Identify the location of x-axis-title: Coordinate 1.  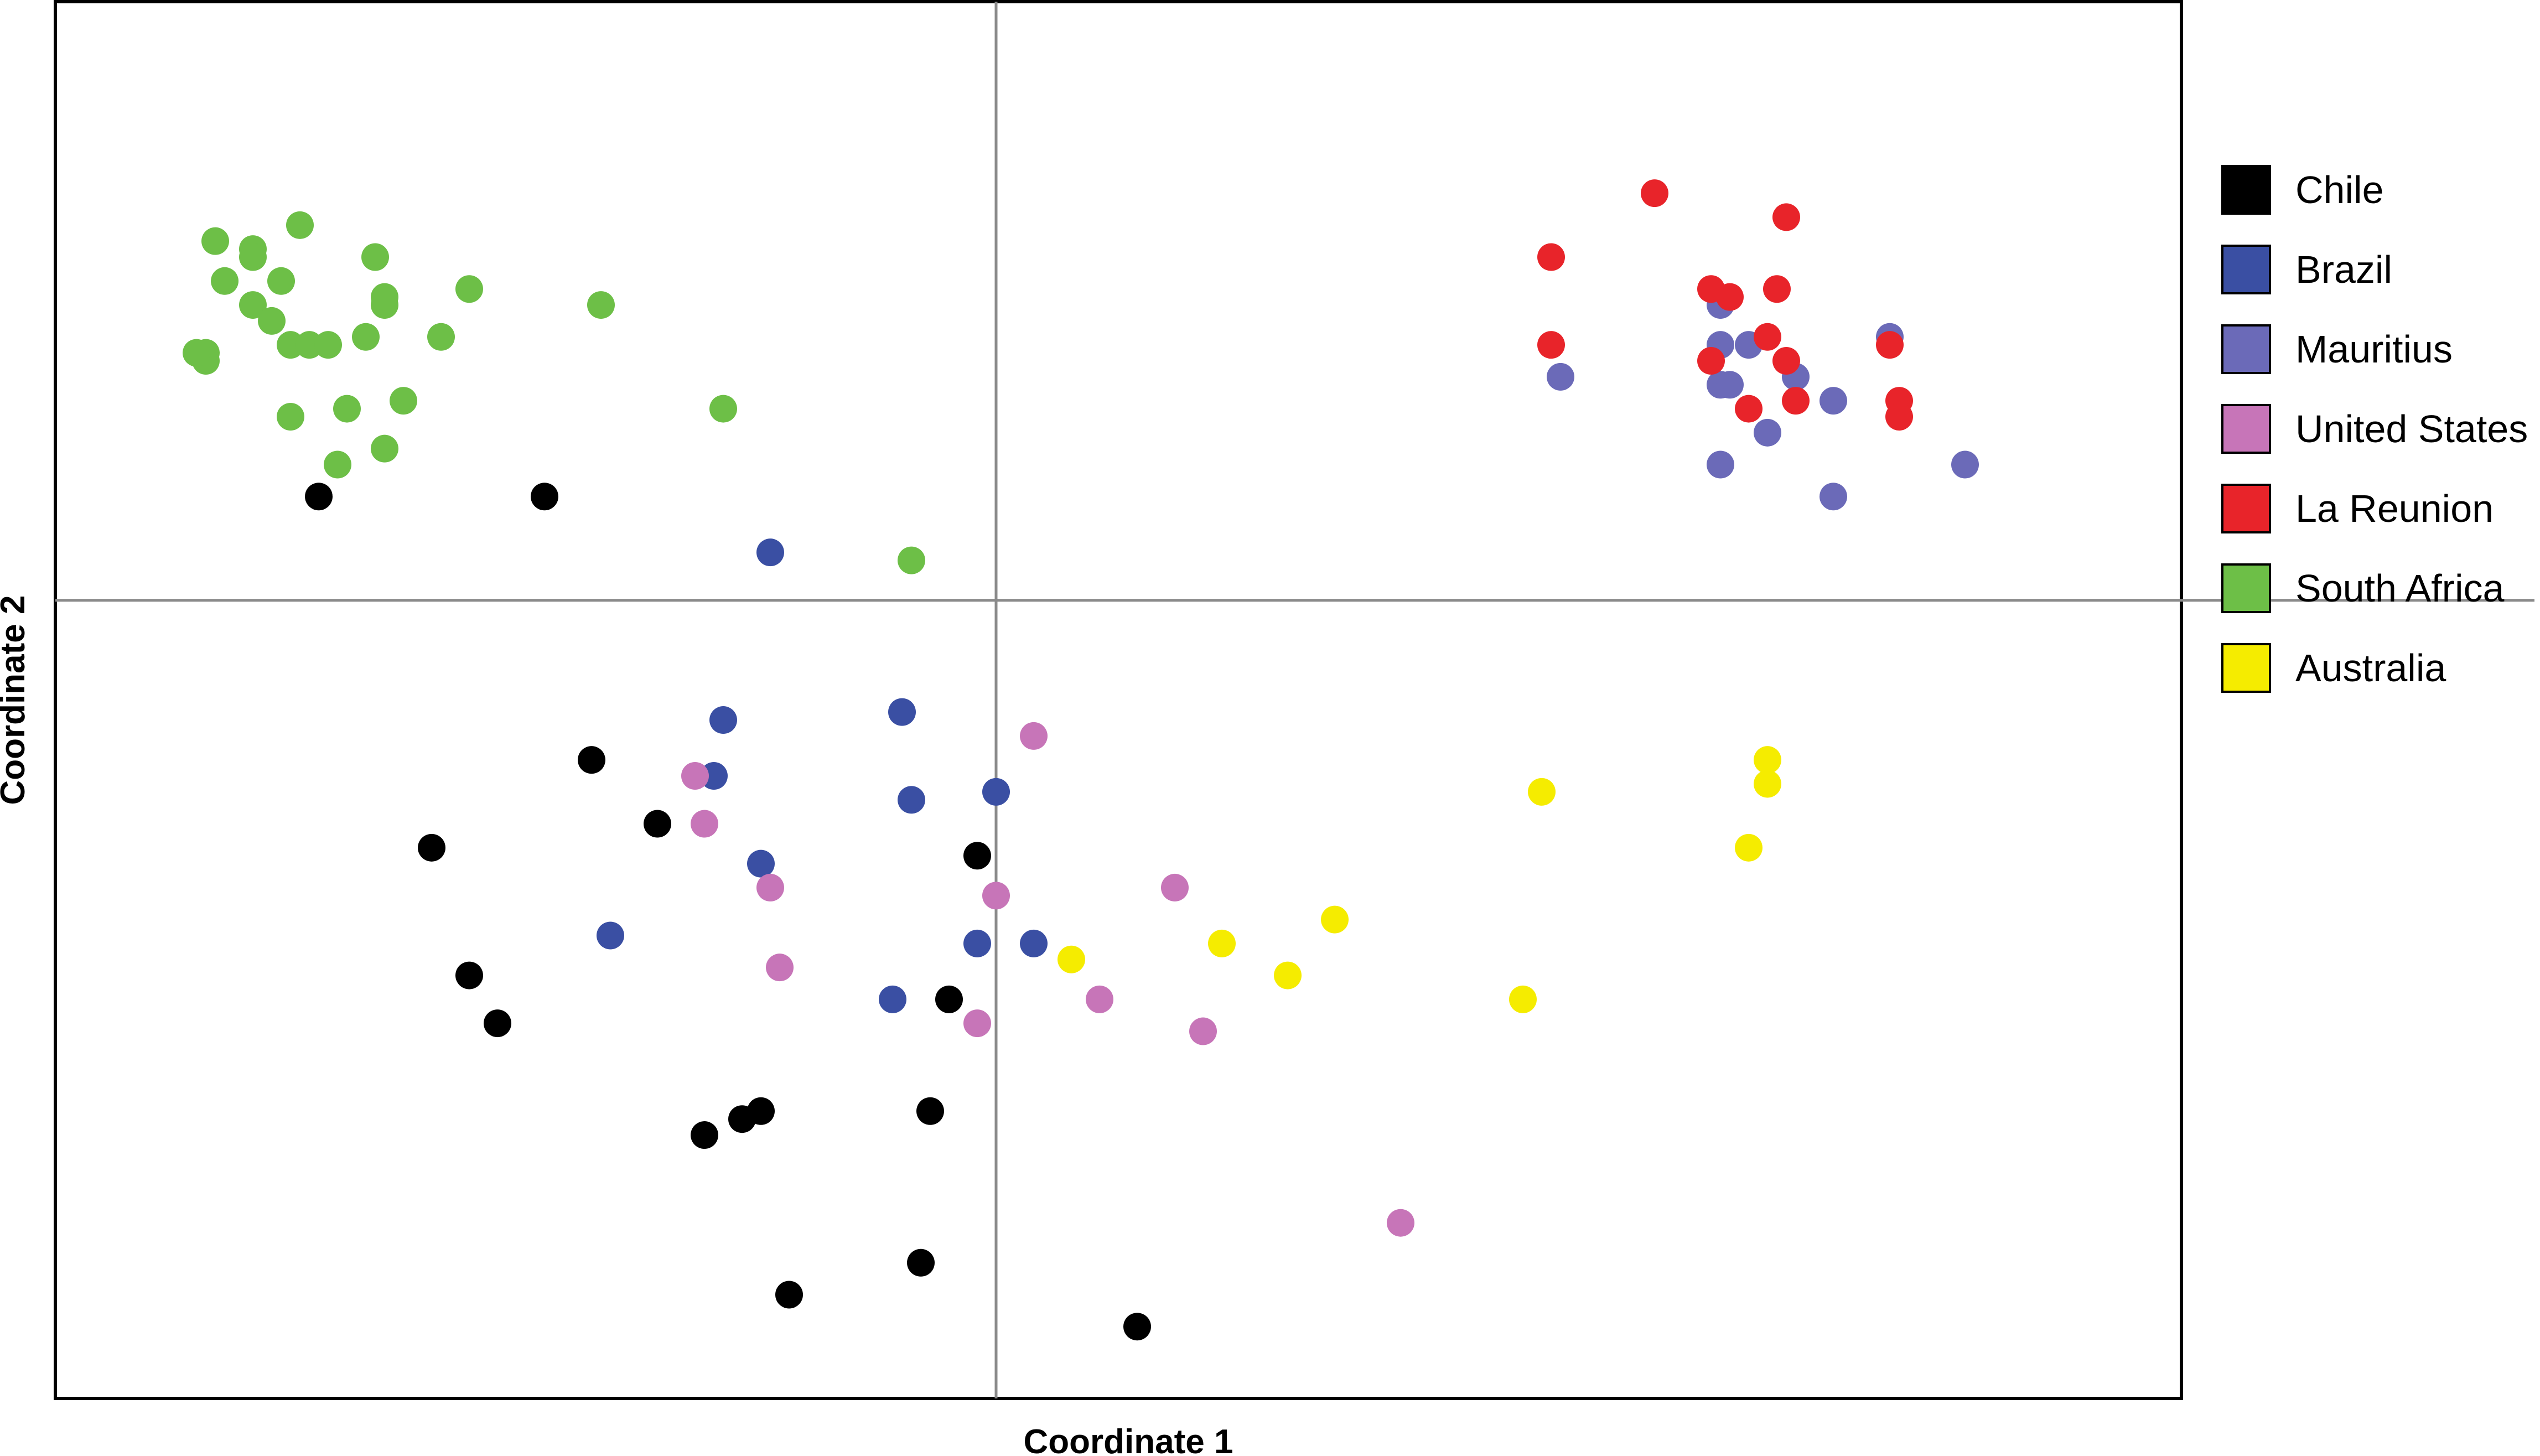
(1128, 1439).